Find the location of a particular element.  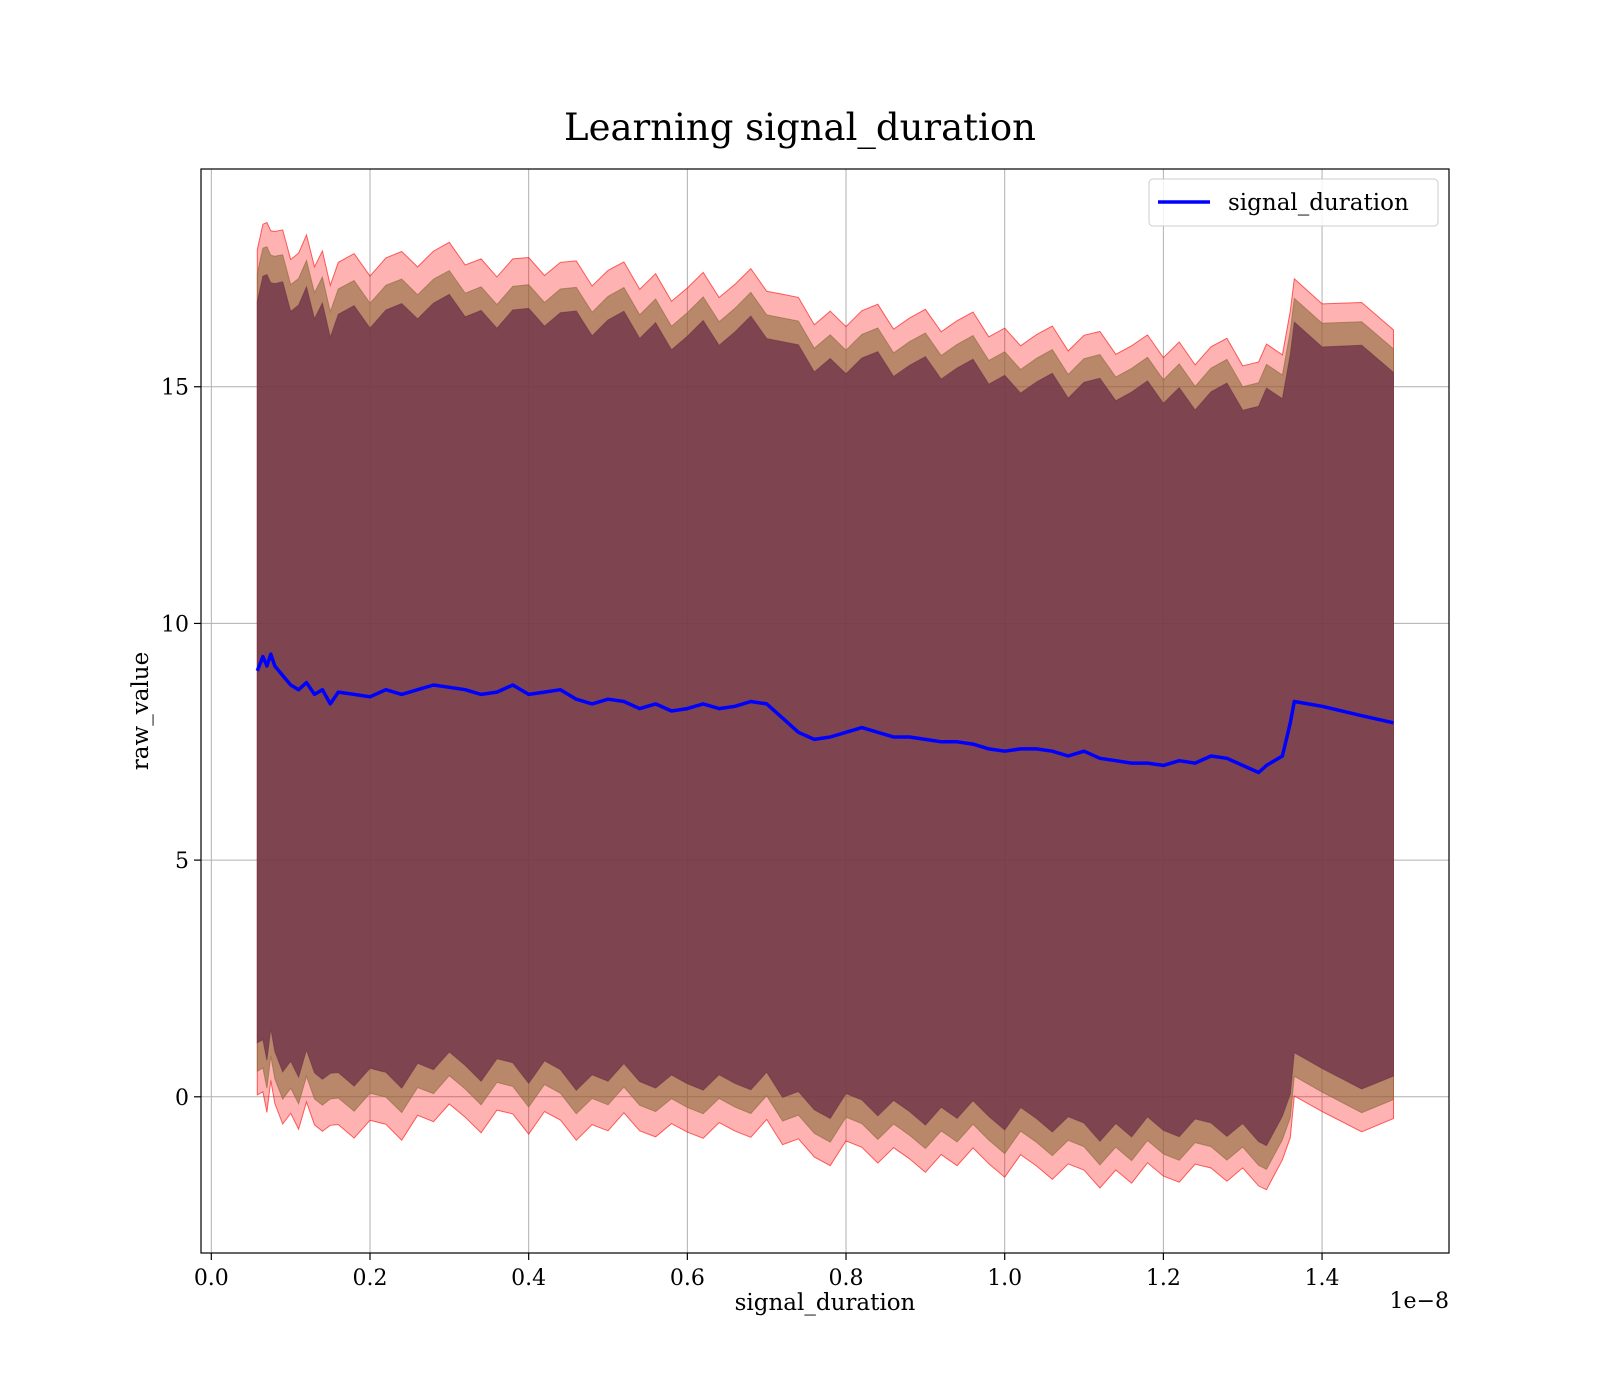

y-tick-label: 15 is located at coordinates (175, 388).